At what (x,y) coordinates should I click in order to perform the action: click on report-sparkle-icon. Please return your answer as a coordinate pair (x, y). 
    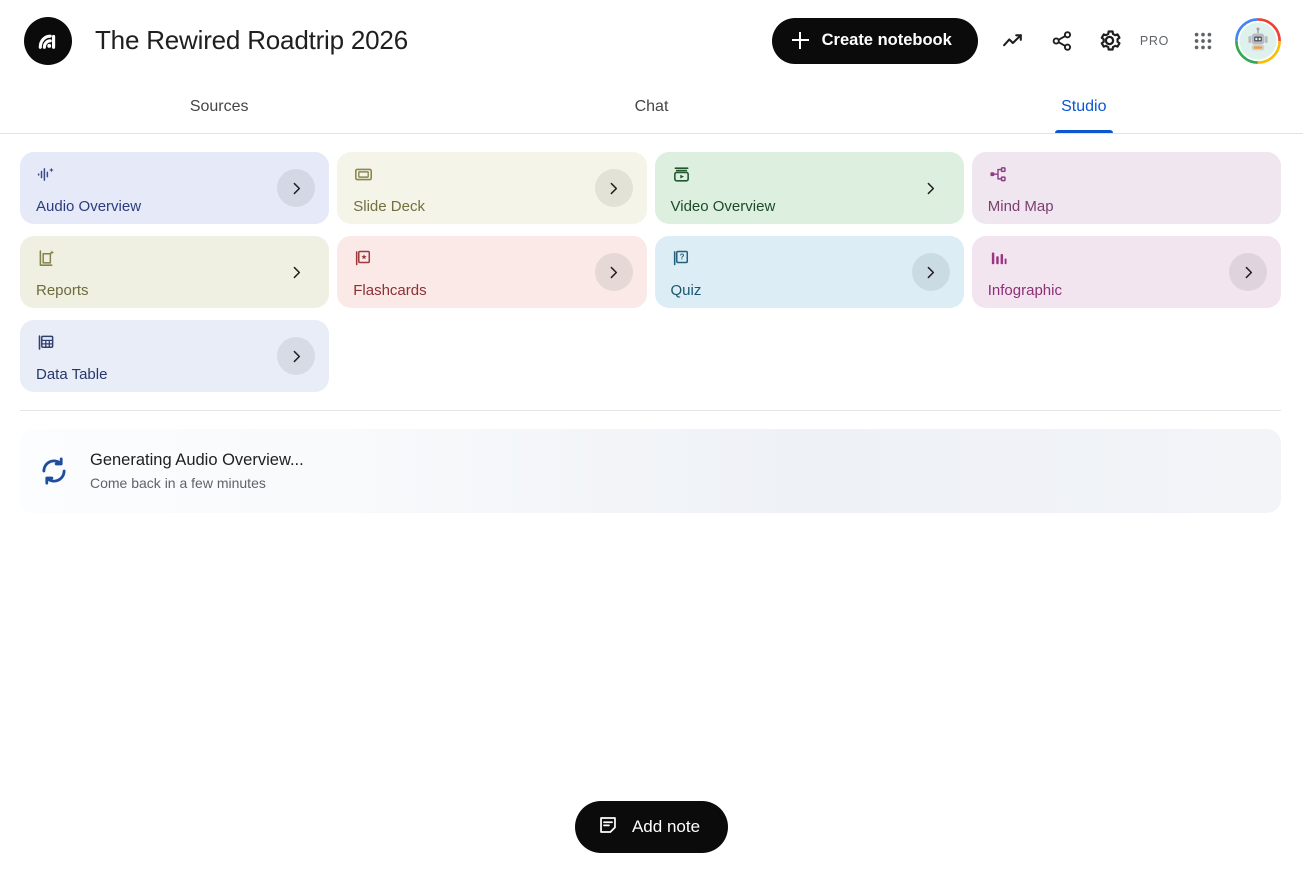
    Looking at the image, I should click on (175, 258).